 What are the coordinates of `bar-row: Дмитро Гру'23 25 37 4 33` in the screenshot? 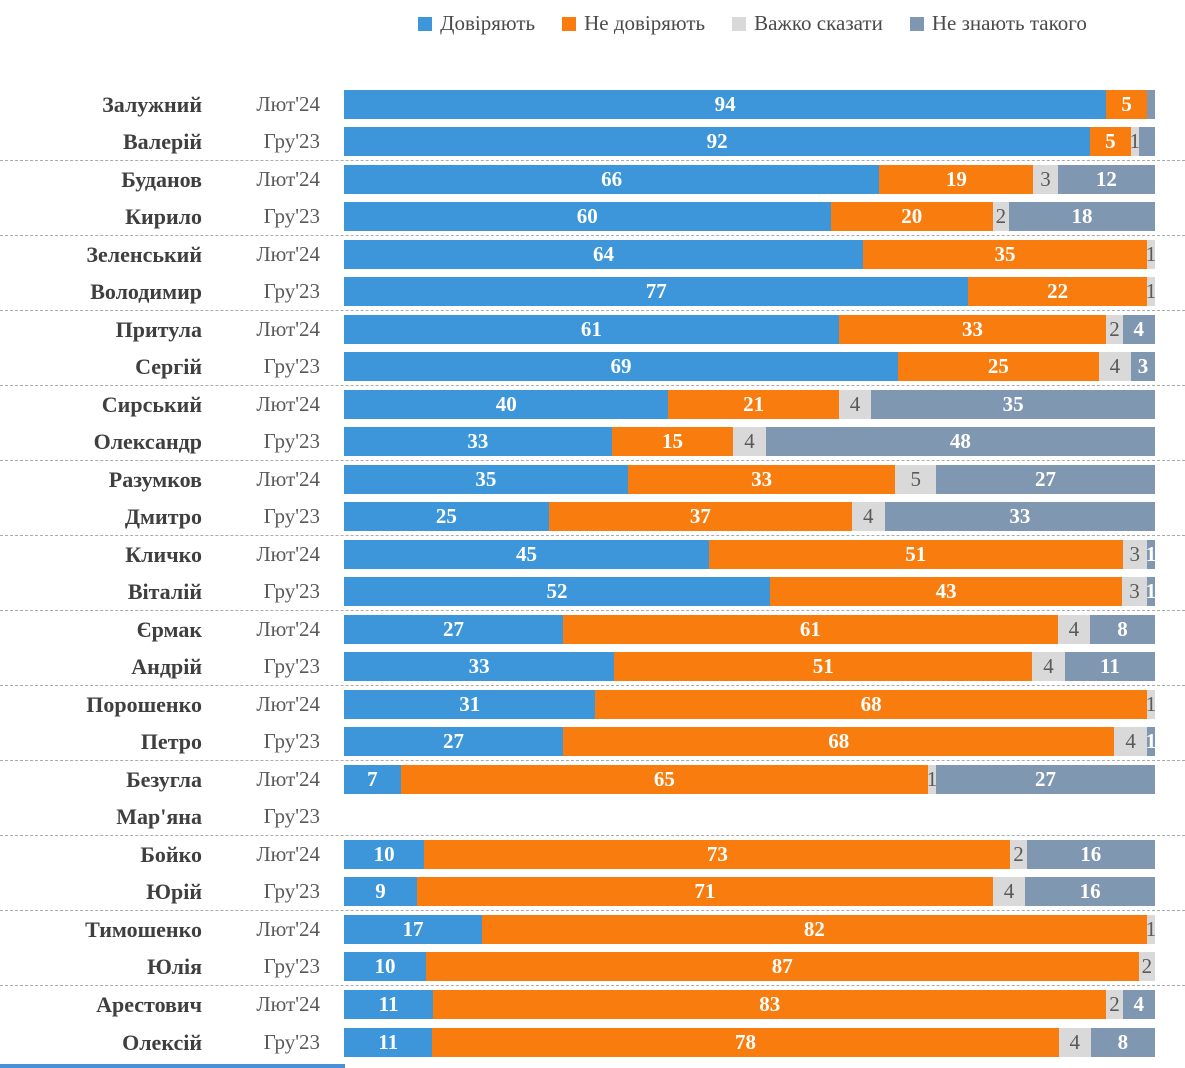 It's located at (592, 516).